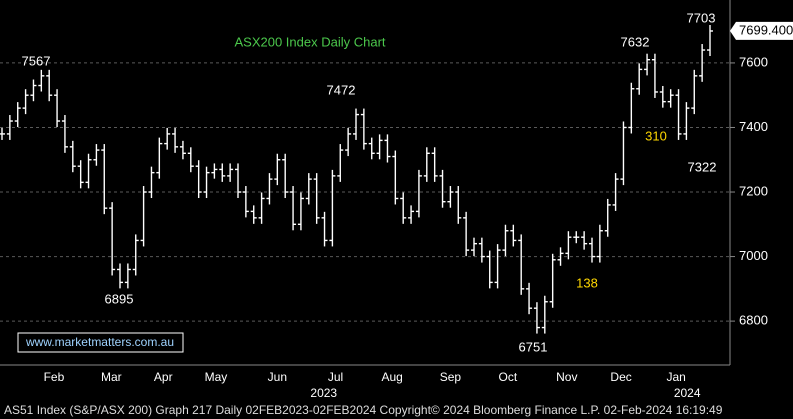 This screenshot has height=419, width=793. What do you see at coordinates (36, 60) in the screenshot?
I see `annotation: 7567` at bounding box center [36, 60].